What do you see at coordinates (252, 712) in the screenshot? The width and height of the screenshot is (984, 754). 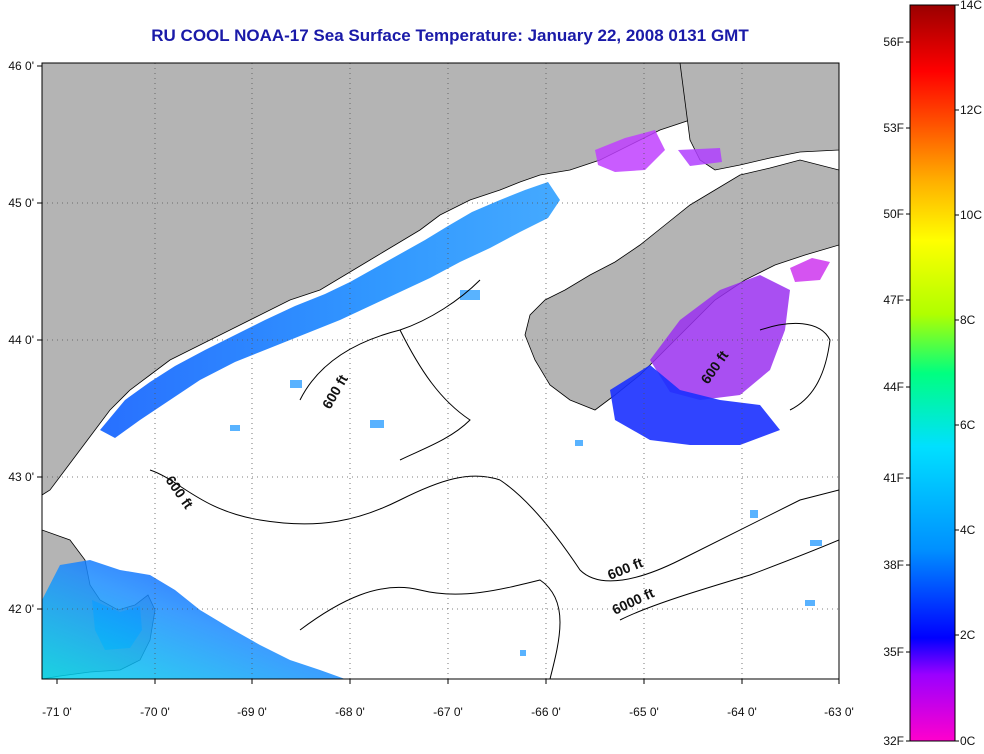 I see `lon-tick-label: -69 0'` at bounding box center [252, 712].